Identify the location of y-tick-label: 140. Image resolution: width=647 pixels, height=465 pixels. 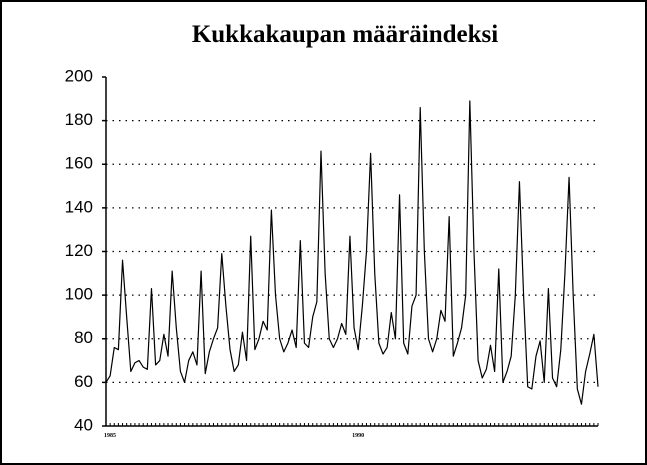
(79, 206).